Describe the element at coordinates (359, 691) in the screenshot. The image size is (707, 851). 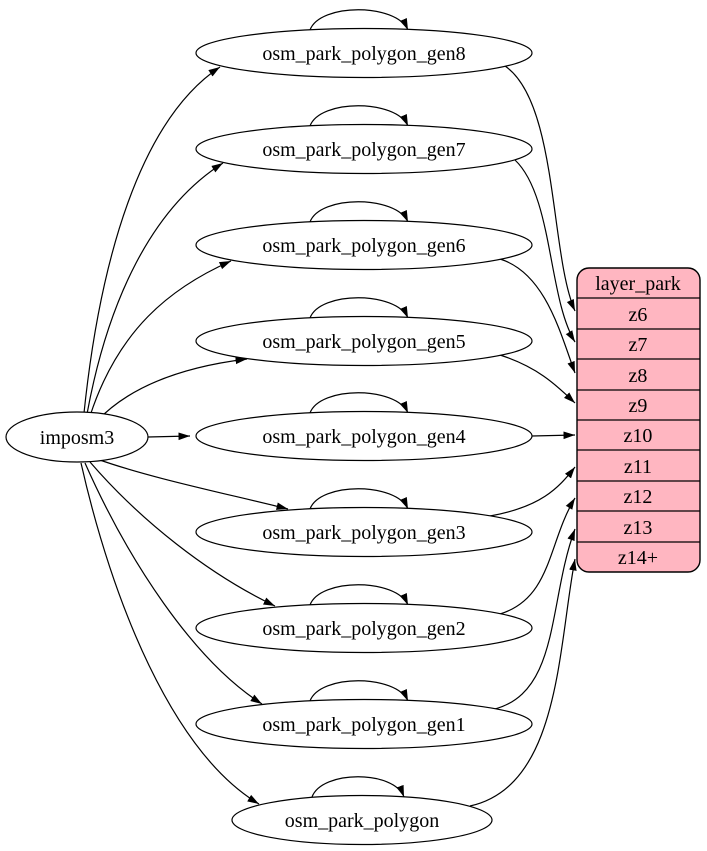
I see `self-loop-gen1` at that location.